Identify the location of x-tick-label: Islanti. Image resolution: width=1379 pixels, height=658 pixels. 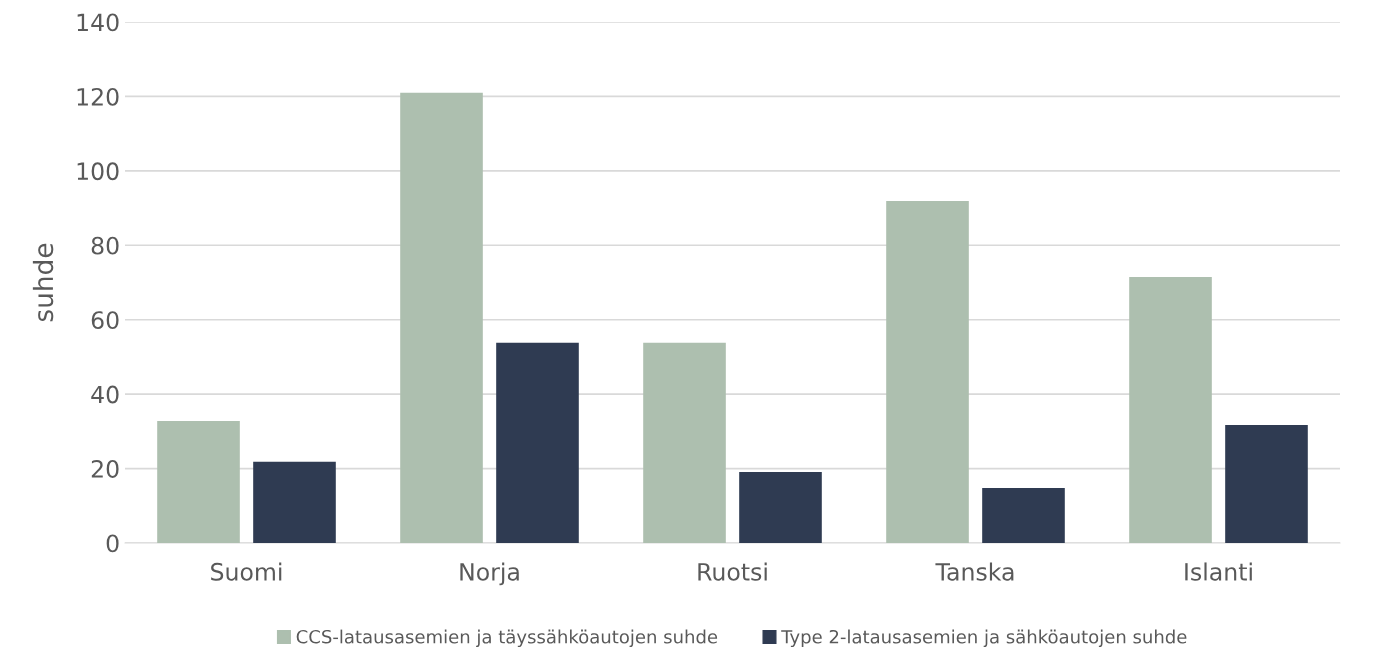
(1218, 571).